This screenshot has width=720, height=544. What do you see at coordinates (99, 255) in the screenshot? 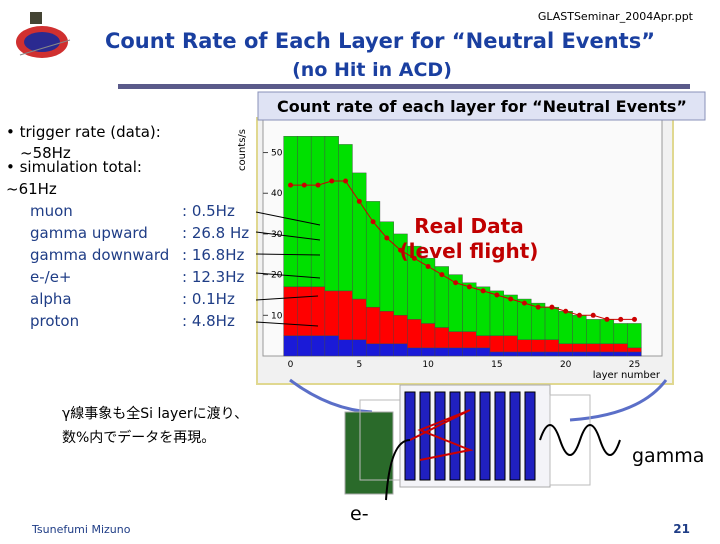
I see `component-name: gamma downward` at bounding box center [99, 255].